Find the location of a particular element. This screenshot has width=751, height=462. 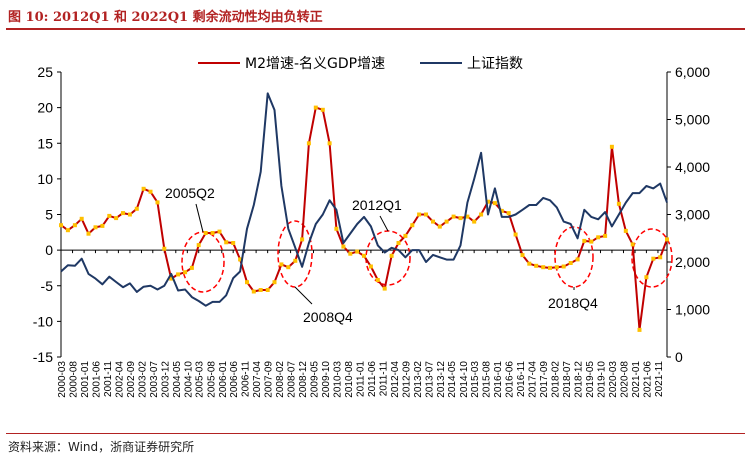

x-tick-label-38: 2016-01 is located at coordinates (498, 379).